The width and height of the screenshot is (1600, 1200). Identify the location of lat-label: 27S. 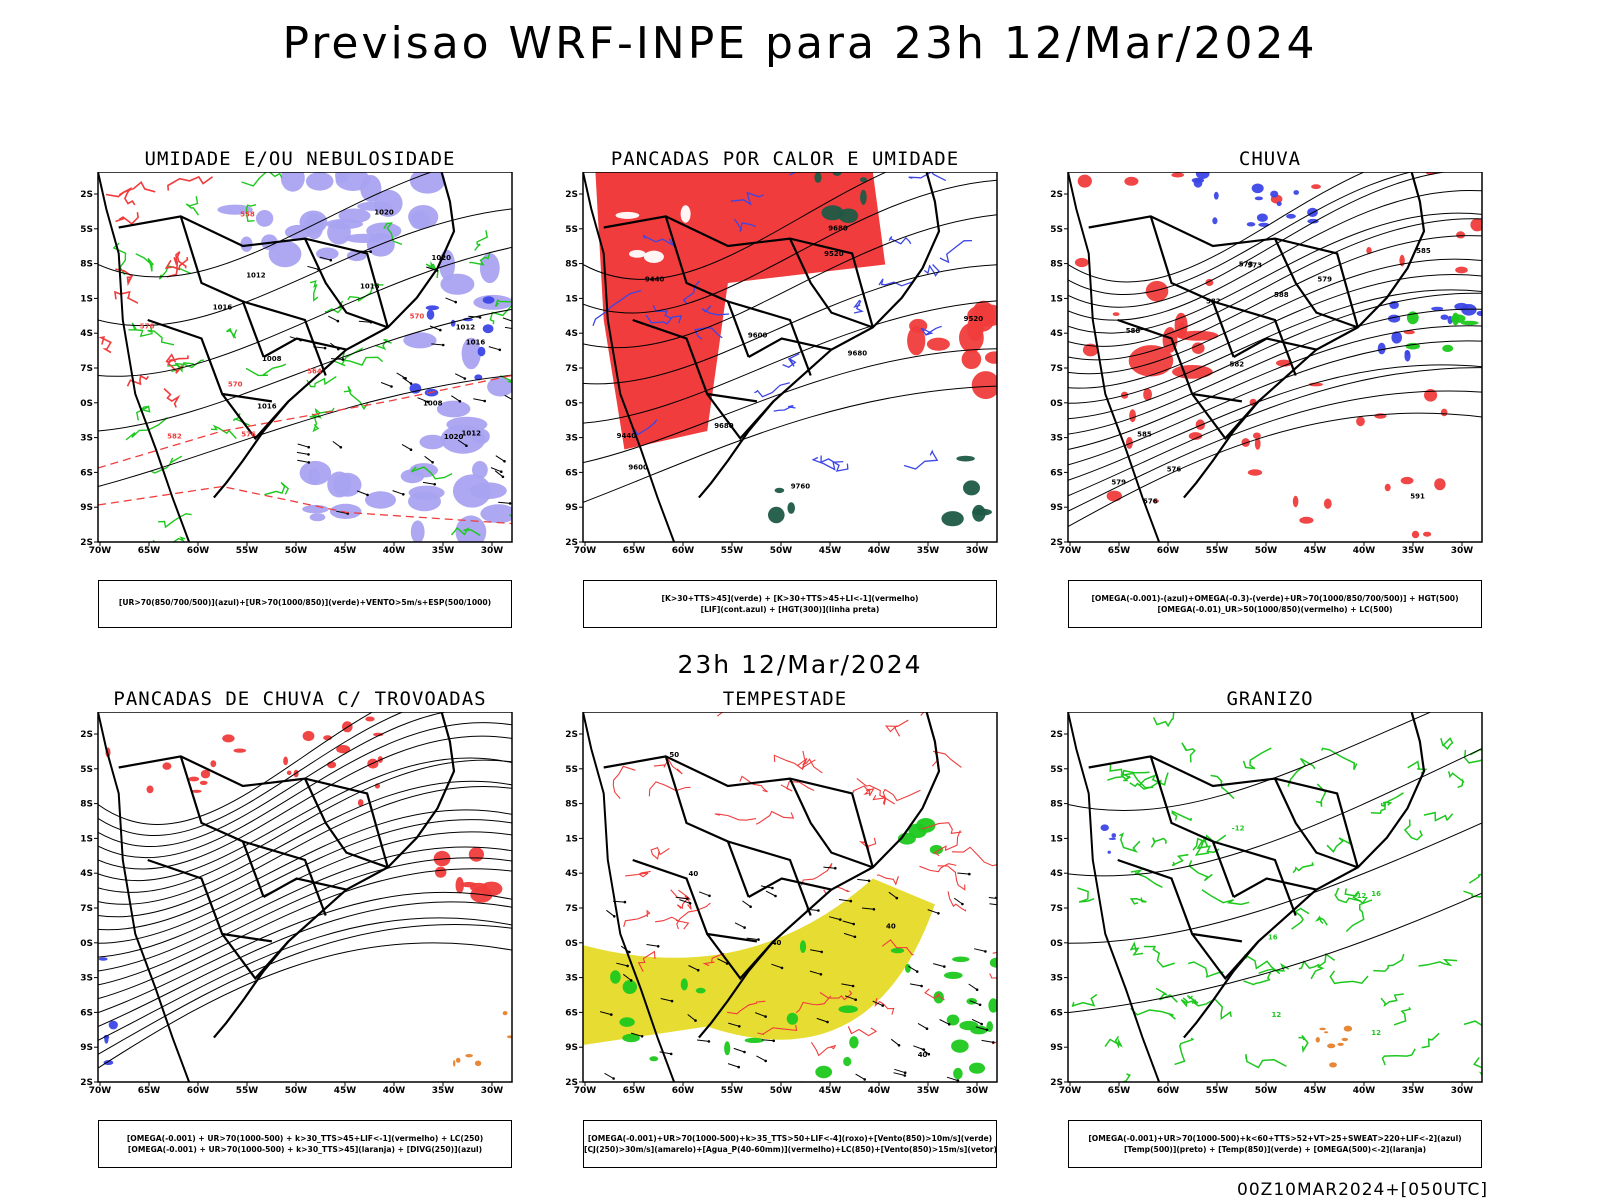
(1056, 369).